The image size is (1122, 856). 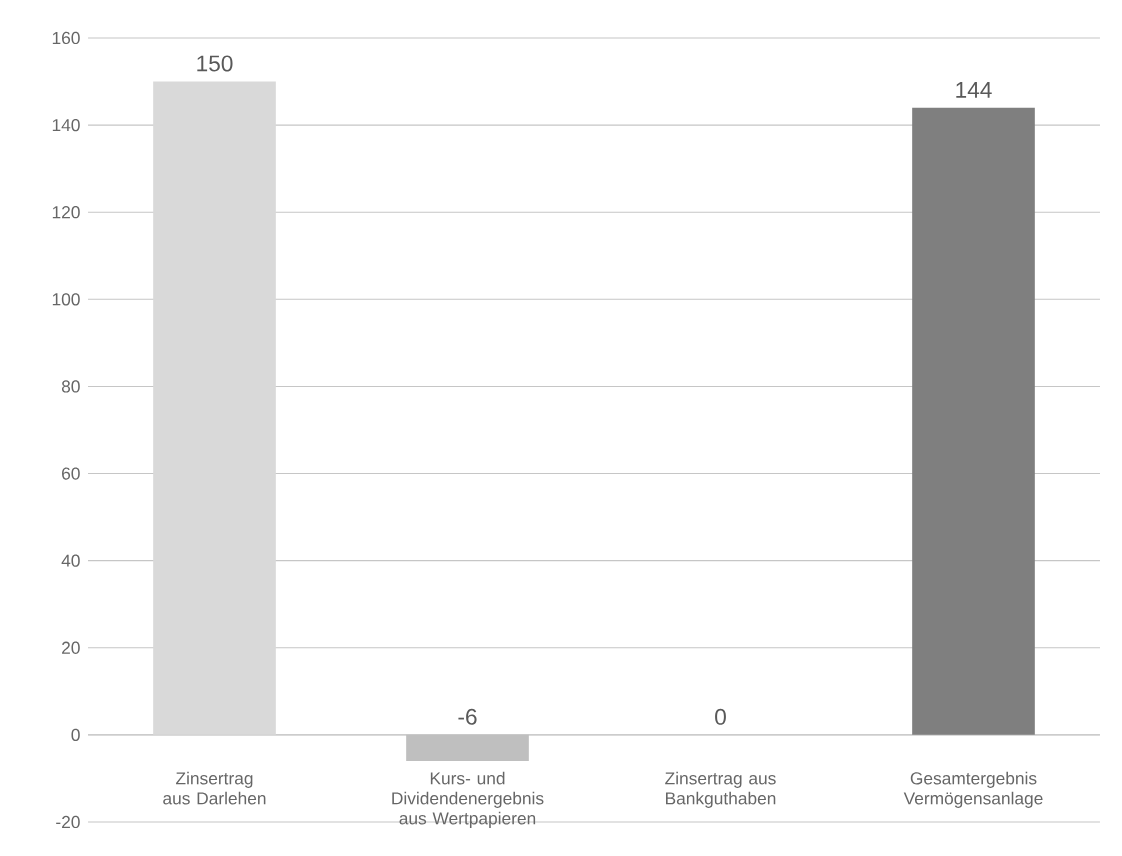 I want to click on y-tick-label: 100, so click(x=66, y=299).